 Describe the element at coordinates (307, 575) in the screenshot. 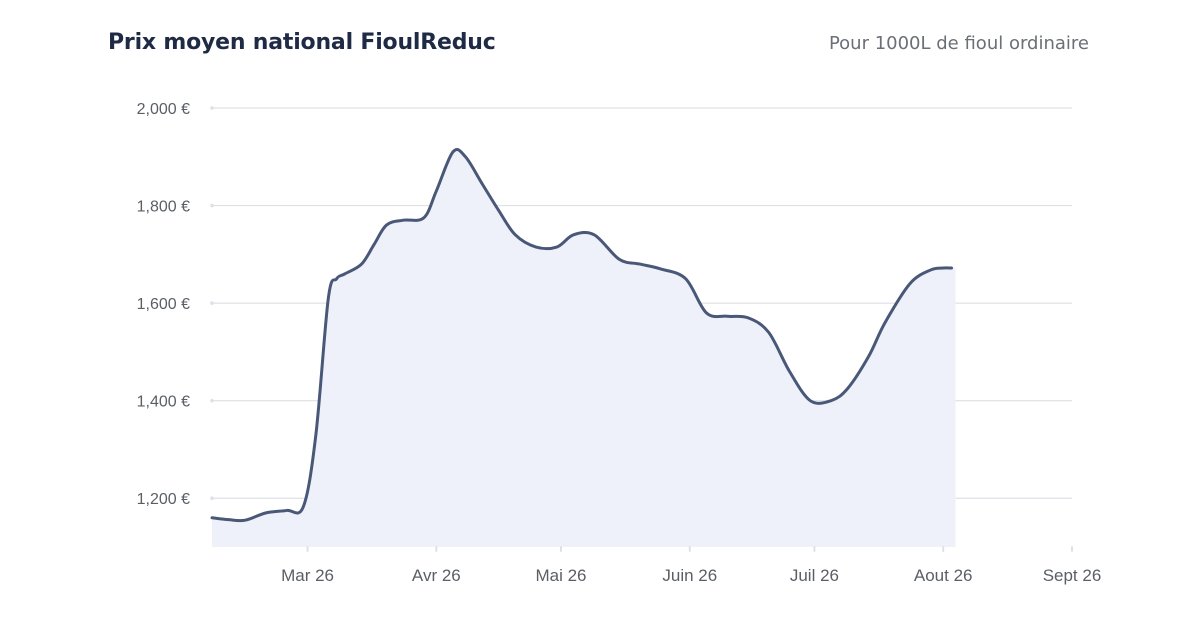

I see `x-tick-label: Mar 26` at that location.